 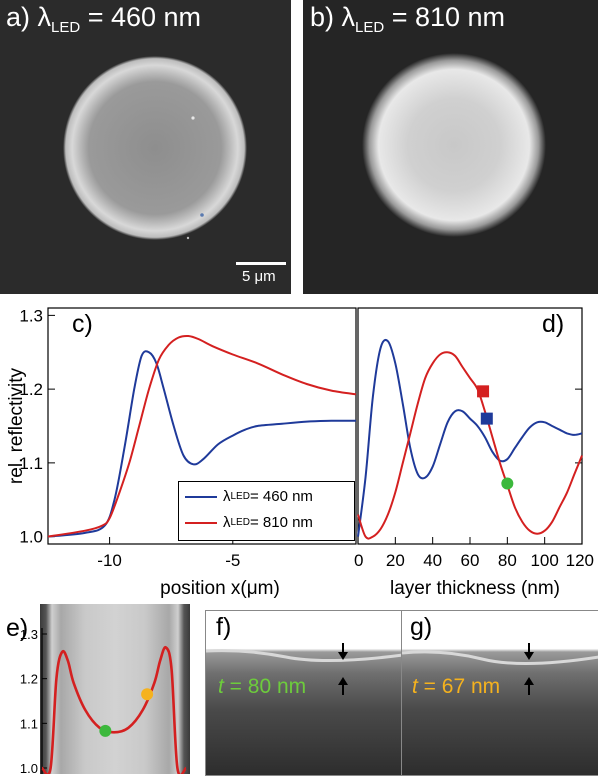 I want to click on chart-d-frame, so click(x=470, y=426).